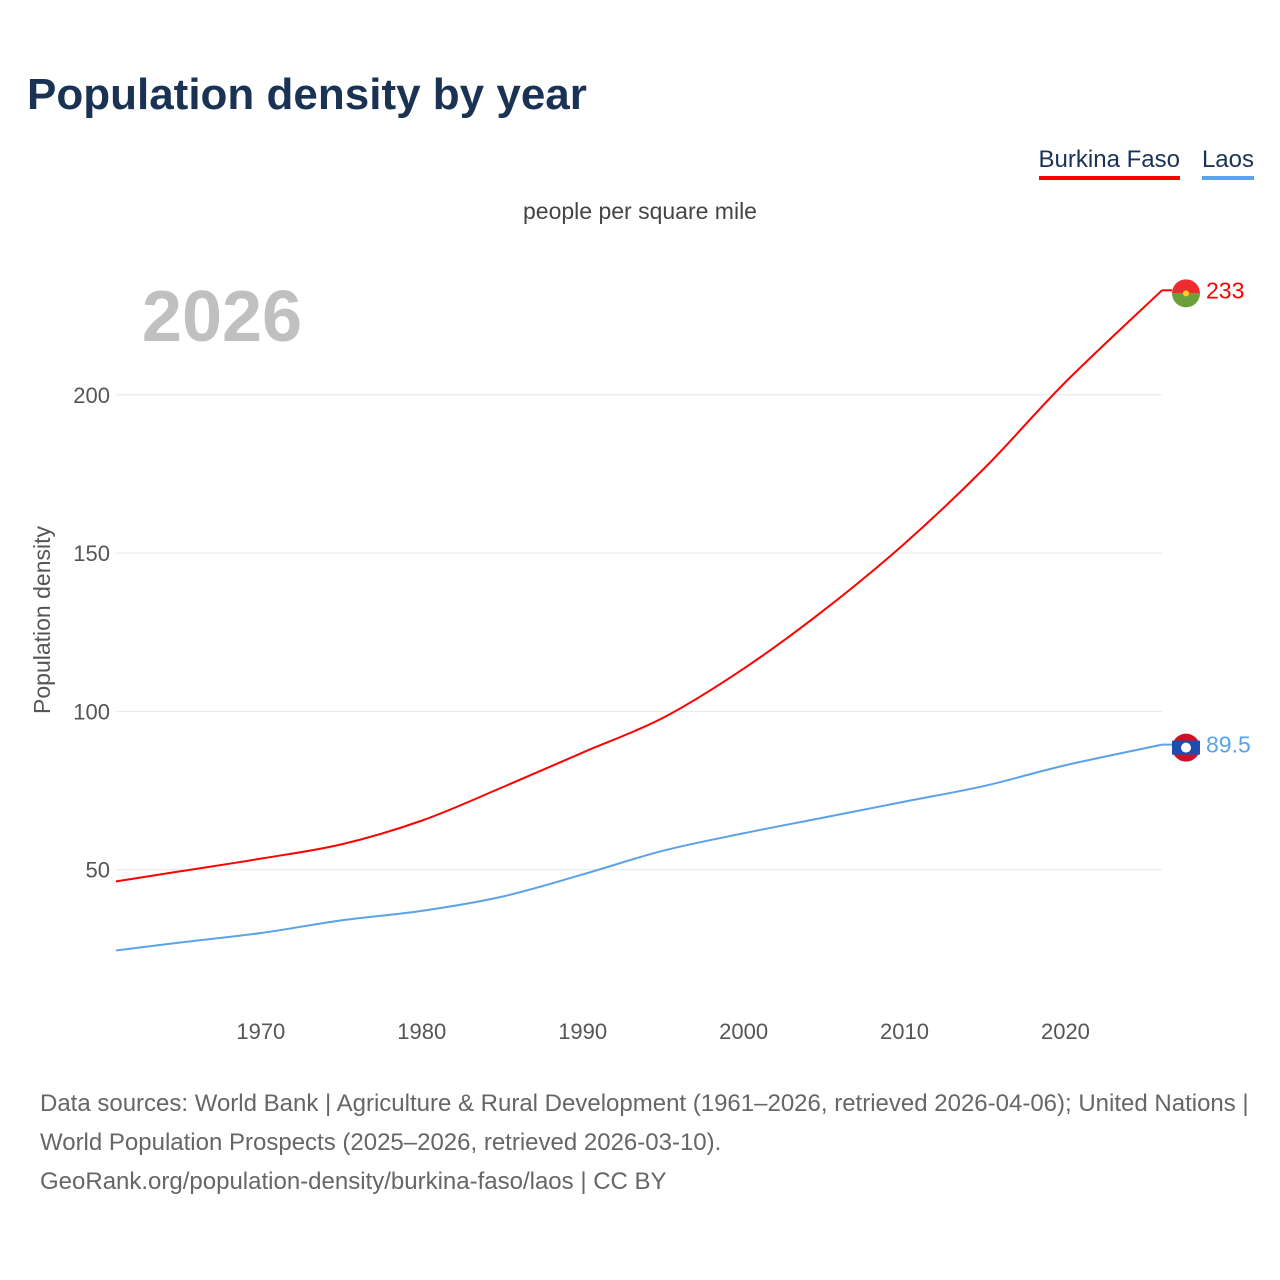 This screenshot has height=1280, width=1280. What do you see at coordinates (421, 1031) in the screenshot?
I see `x-tick-label: 1980` at bounding box center [421, 1031].